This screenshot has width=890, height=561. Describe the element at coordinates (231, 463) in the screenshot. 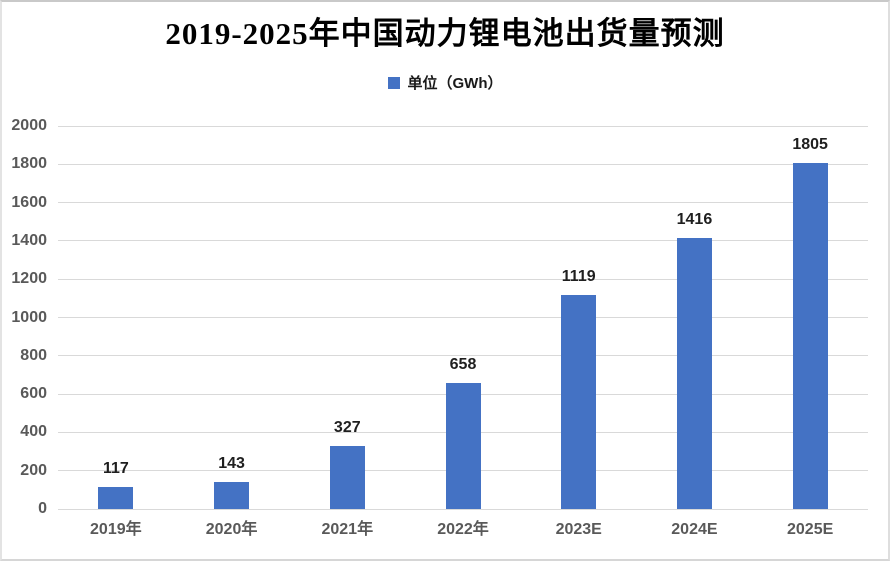

I see `bar-value-label: 143` at that location.